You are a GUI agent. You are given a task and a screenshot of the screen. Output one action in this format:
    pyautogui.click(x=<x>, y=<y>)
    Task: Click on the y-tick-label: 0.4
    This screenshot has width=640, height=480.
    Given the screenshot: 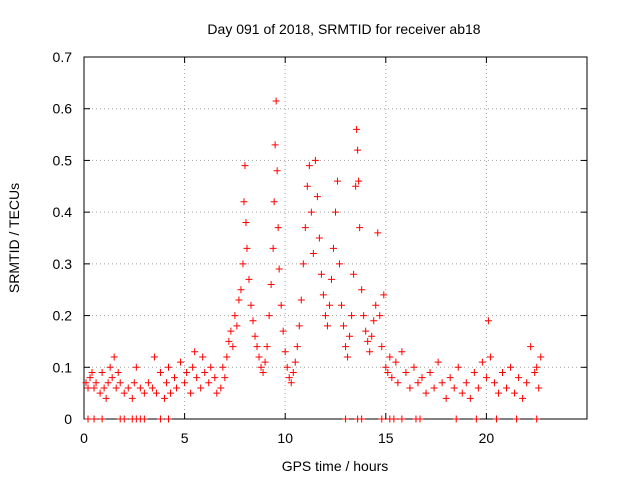 What is the action you would take?
    pyautogui.click(x=63, y=212)
    